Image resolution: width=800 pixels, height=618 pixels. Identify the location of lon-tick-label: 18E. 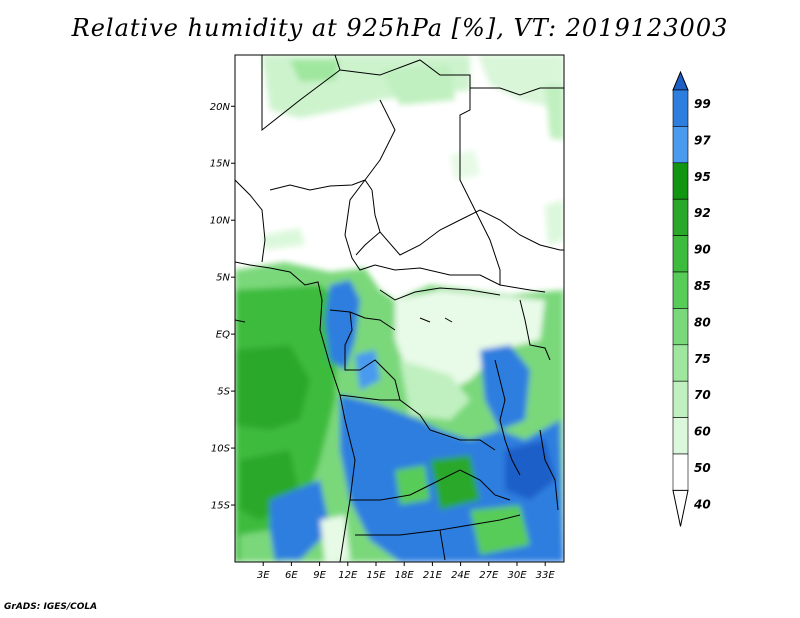
(405, 575).